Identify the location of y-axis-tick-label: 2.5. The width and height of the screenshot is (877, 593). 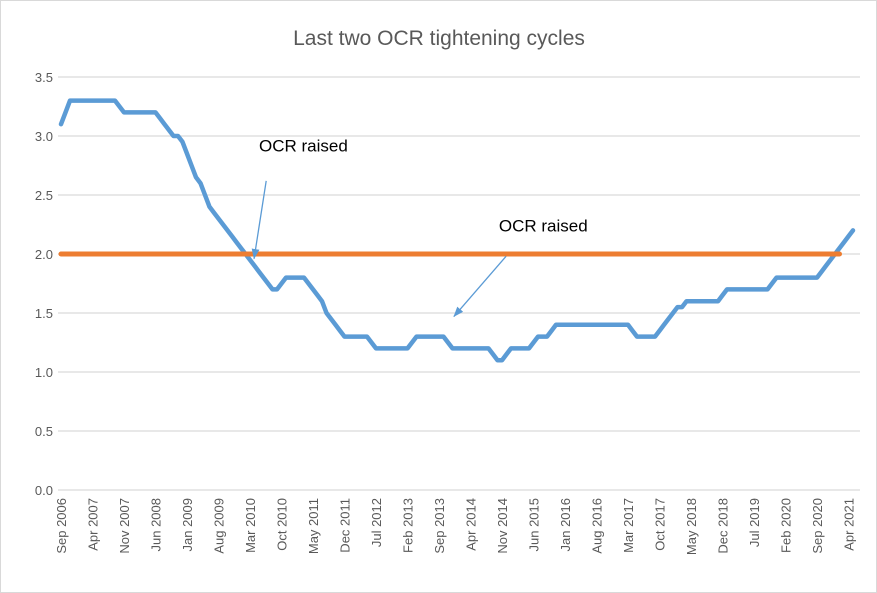
(44, 195).